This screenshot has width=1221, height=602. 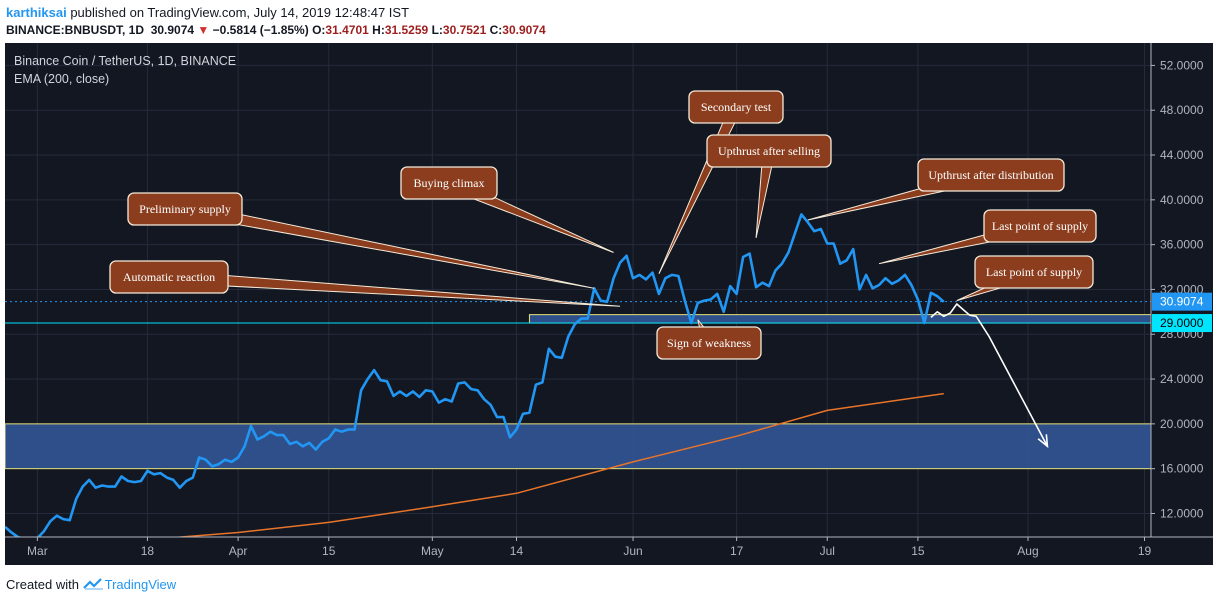 I want to click on time-axis-background, so click(x=609, y=551).